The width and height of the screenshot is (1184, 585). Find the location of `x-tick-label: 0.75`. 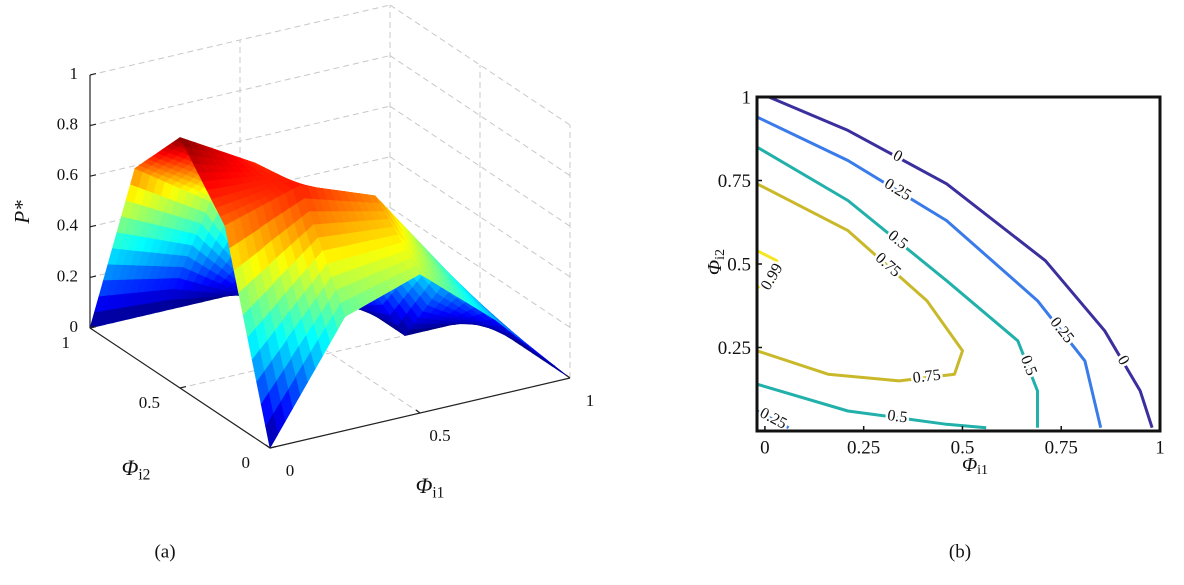

x-tick-label: 0.75 is located at coordinates (1061, 447).